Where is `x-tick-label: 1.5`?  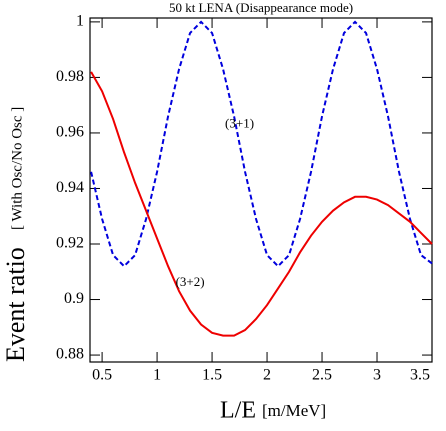 x-tick-label: 1.5 is located at coordinates (212, 375).